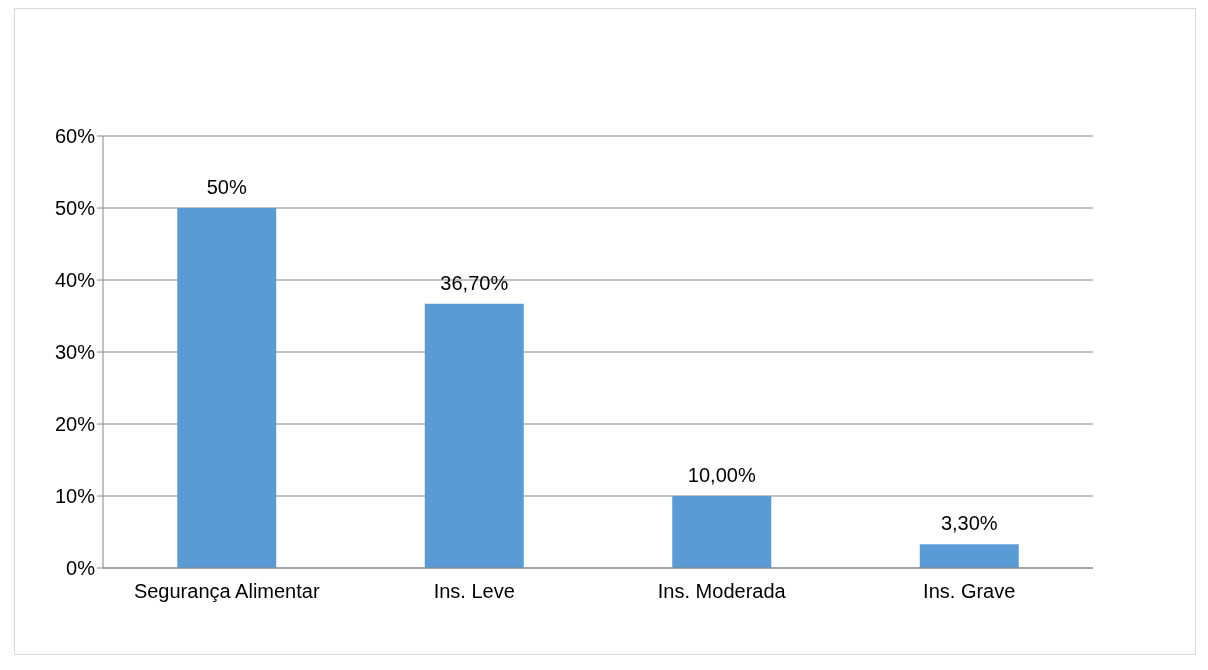 Image resolution: width=1208 pixels, height=670 pixels. What do you see at coordinates (969, 523) in the screenshot?
I see `data-label: 3,30%` at bounding box center [969, 523].